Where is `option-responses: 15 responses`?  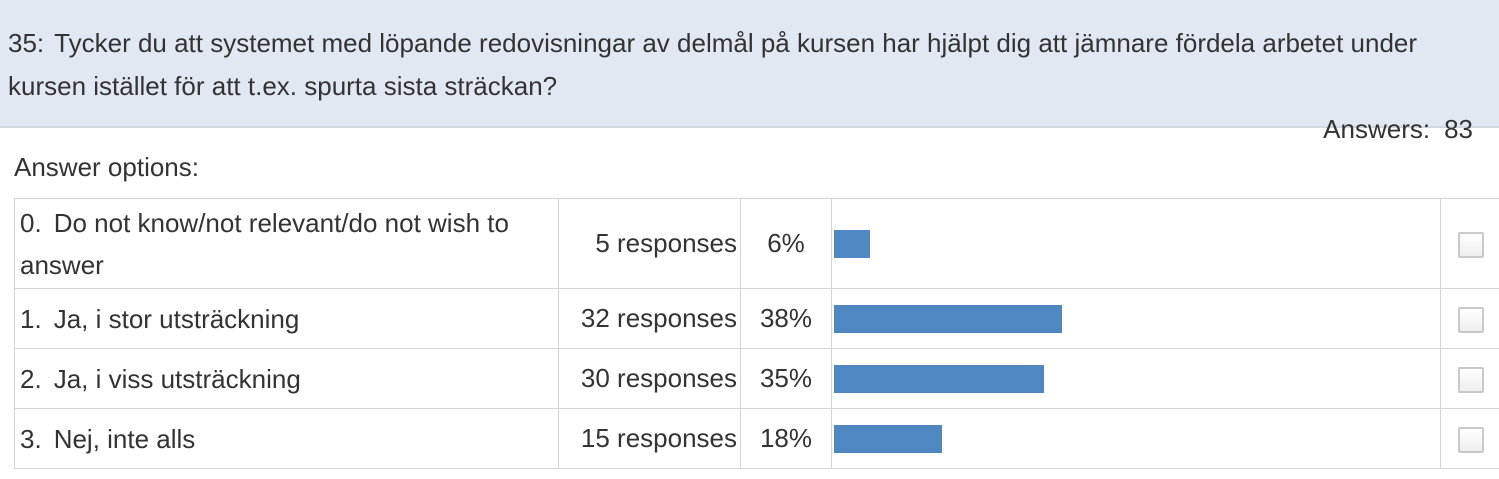 option-responses: 15 responses is located at coordinates (649, 438).